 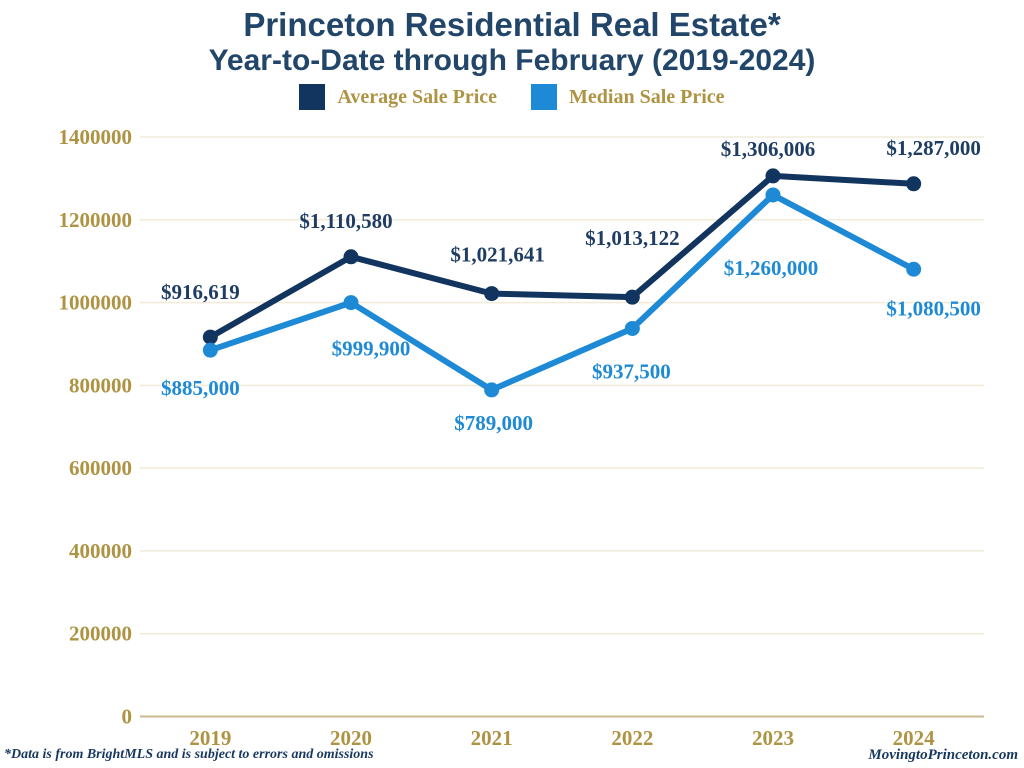 What do you see at coordinates (773, 176) in the screenshot?
I see `average-sale-price-point-2023` at bounding box center [773, 176].